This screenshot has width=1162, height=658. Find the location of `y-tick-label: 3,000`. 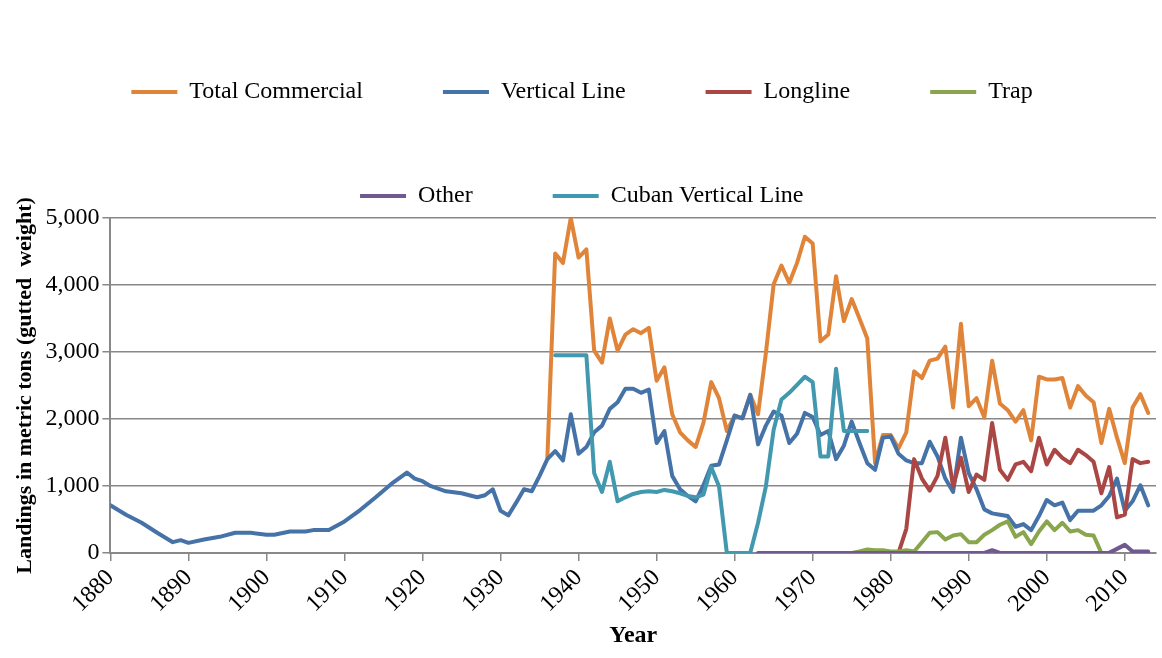

y-tick-label: 3,000 is located at coordinates (72, 350).